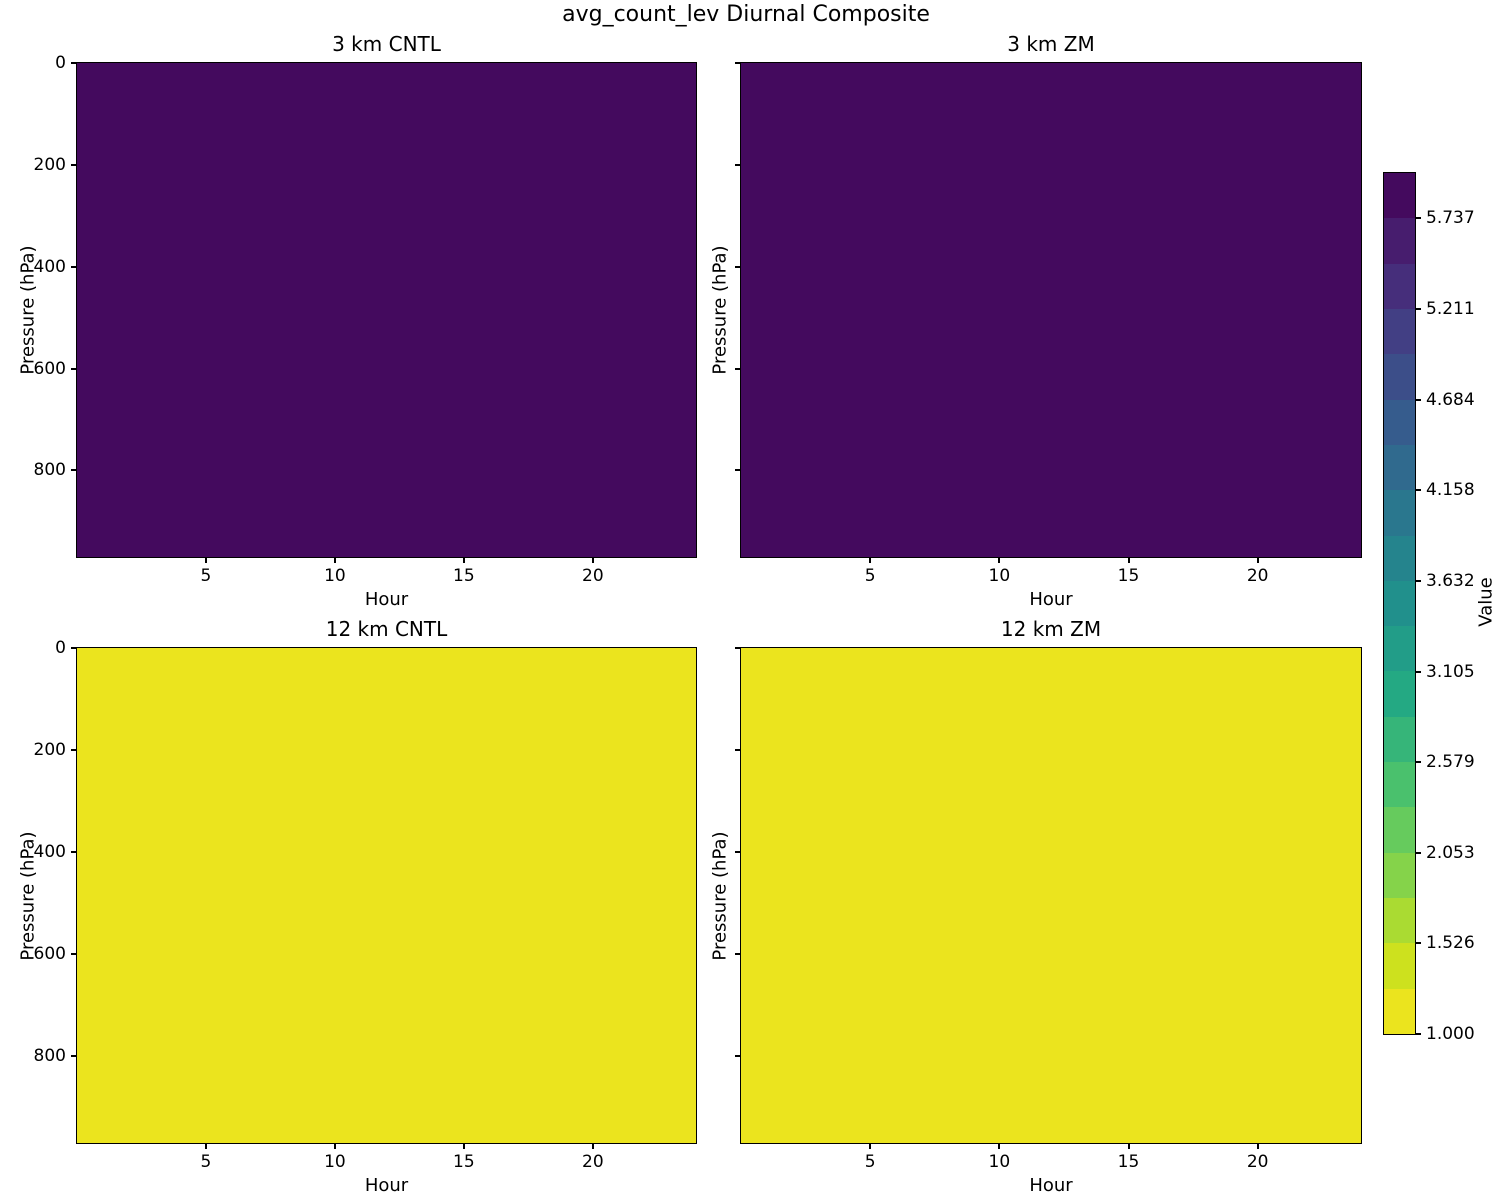 The width and height of the screenshot is (1500, 1200). I want to click on colorbar-label: Value, so click(1486, 602).